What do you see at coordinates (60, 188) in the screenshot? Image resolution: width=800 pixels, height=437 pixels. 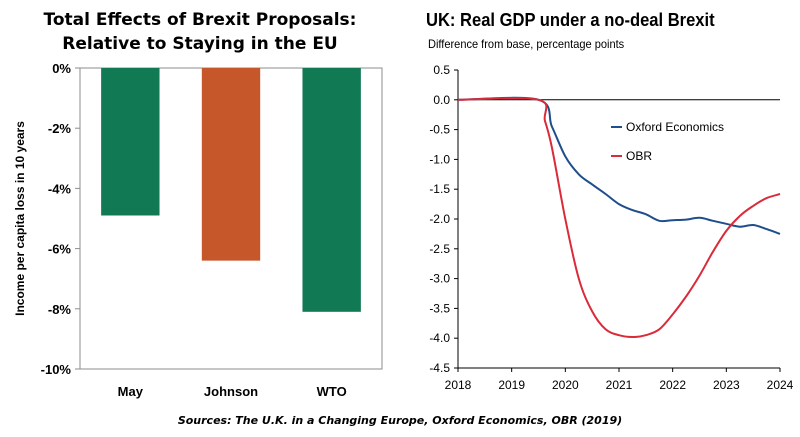 I see `bar-y-tick-label: -4%` at bounding box center [60, 188].